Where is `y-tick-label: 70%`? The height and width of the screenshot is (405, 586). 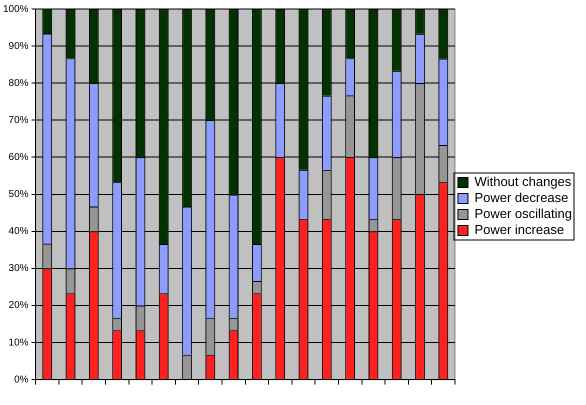 y-tick-label: 70% is located at coordinates (18, 120).